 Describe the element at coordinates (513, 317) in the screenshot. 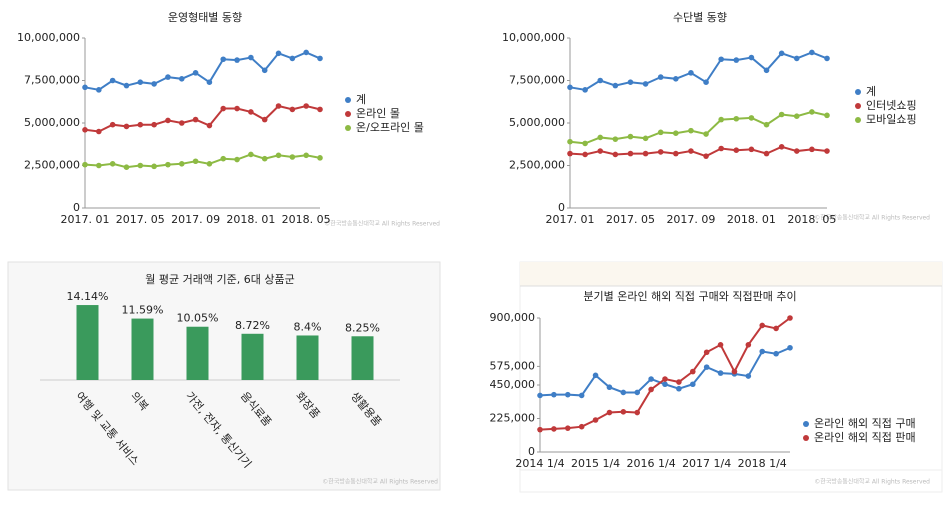

I see `y-tick-label: 900,000` at that location.